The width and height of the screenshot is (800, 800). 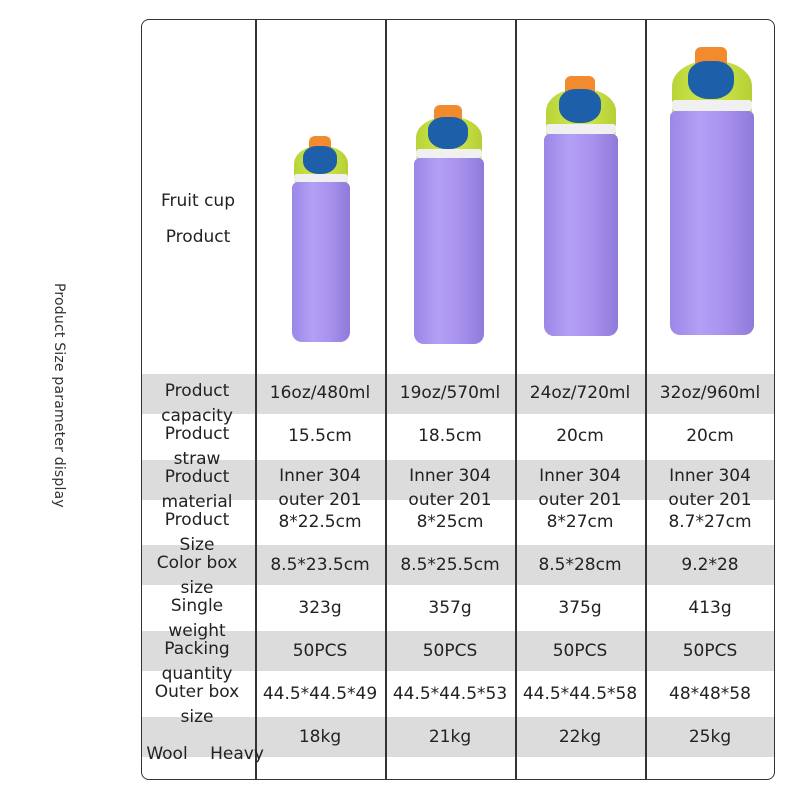 What do you see at coordinates (197, 201) in the screenshot?
I see `header-fruit-cup: Fruit cup` at bounding box center [197, 201].